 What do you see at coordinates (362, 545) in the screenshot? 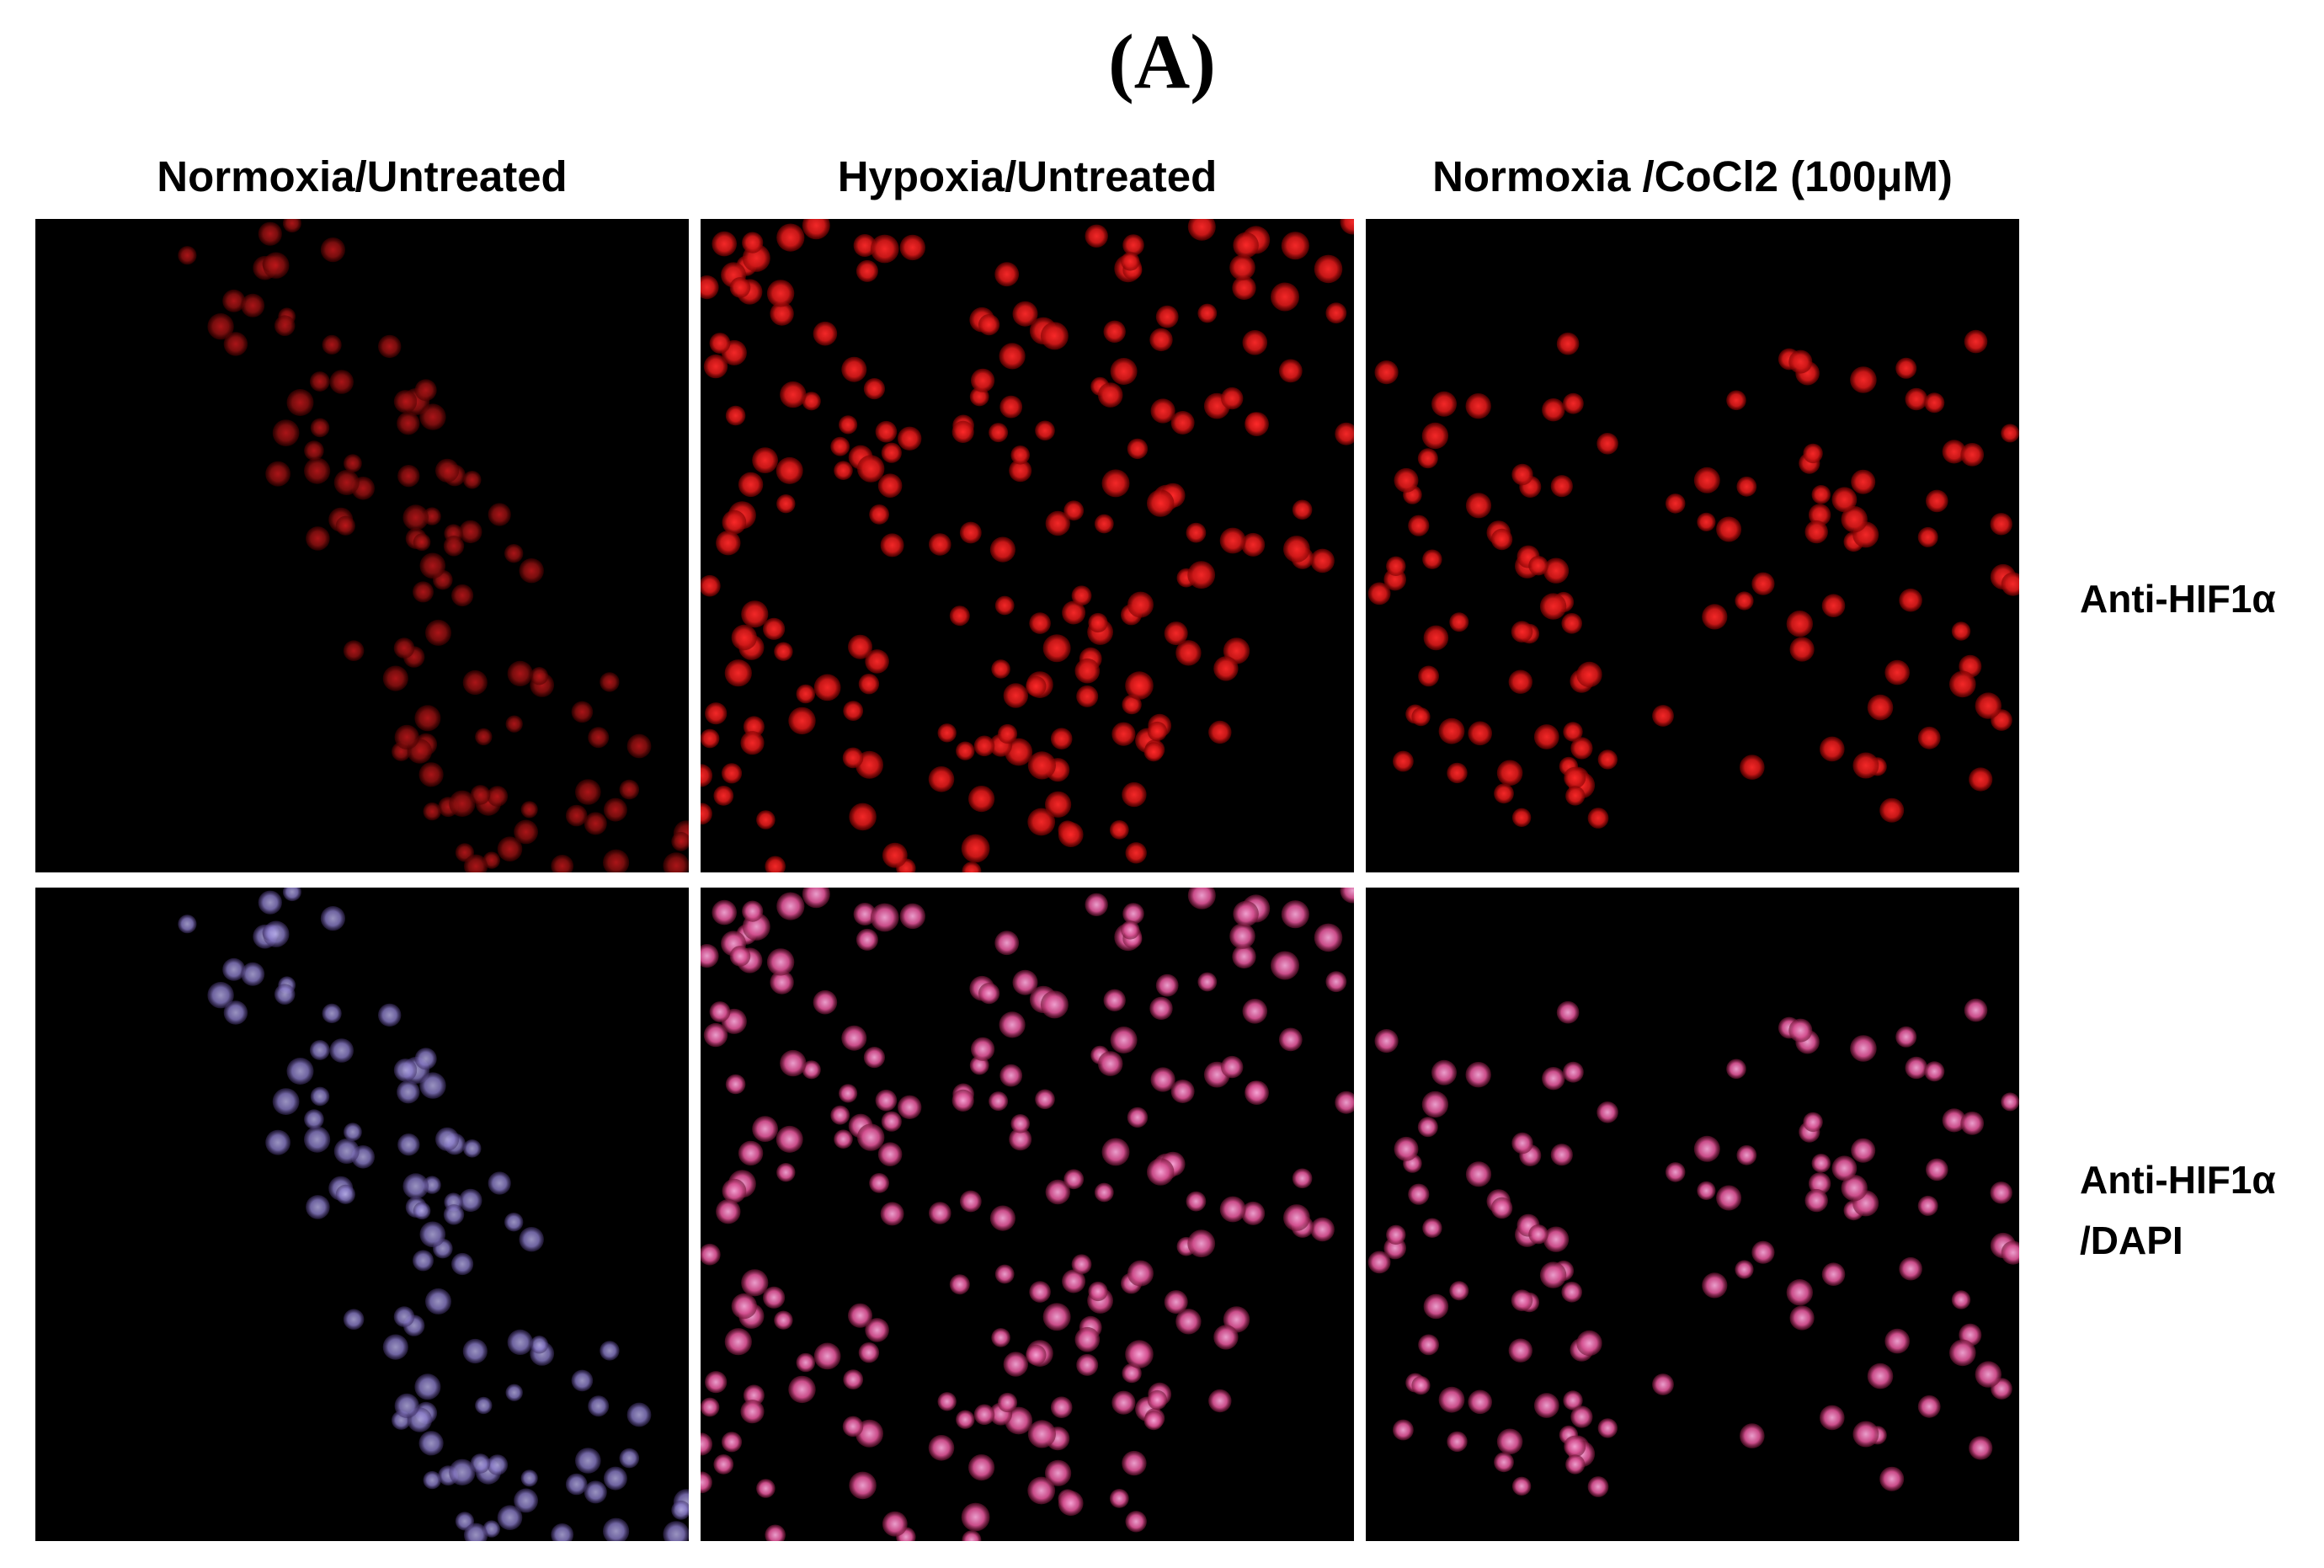
I see `micrograph-normoxia-hif1a` at bounding box center [362, 545].